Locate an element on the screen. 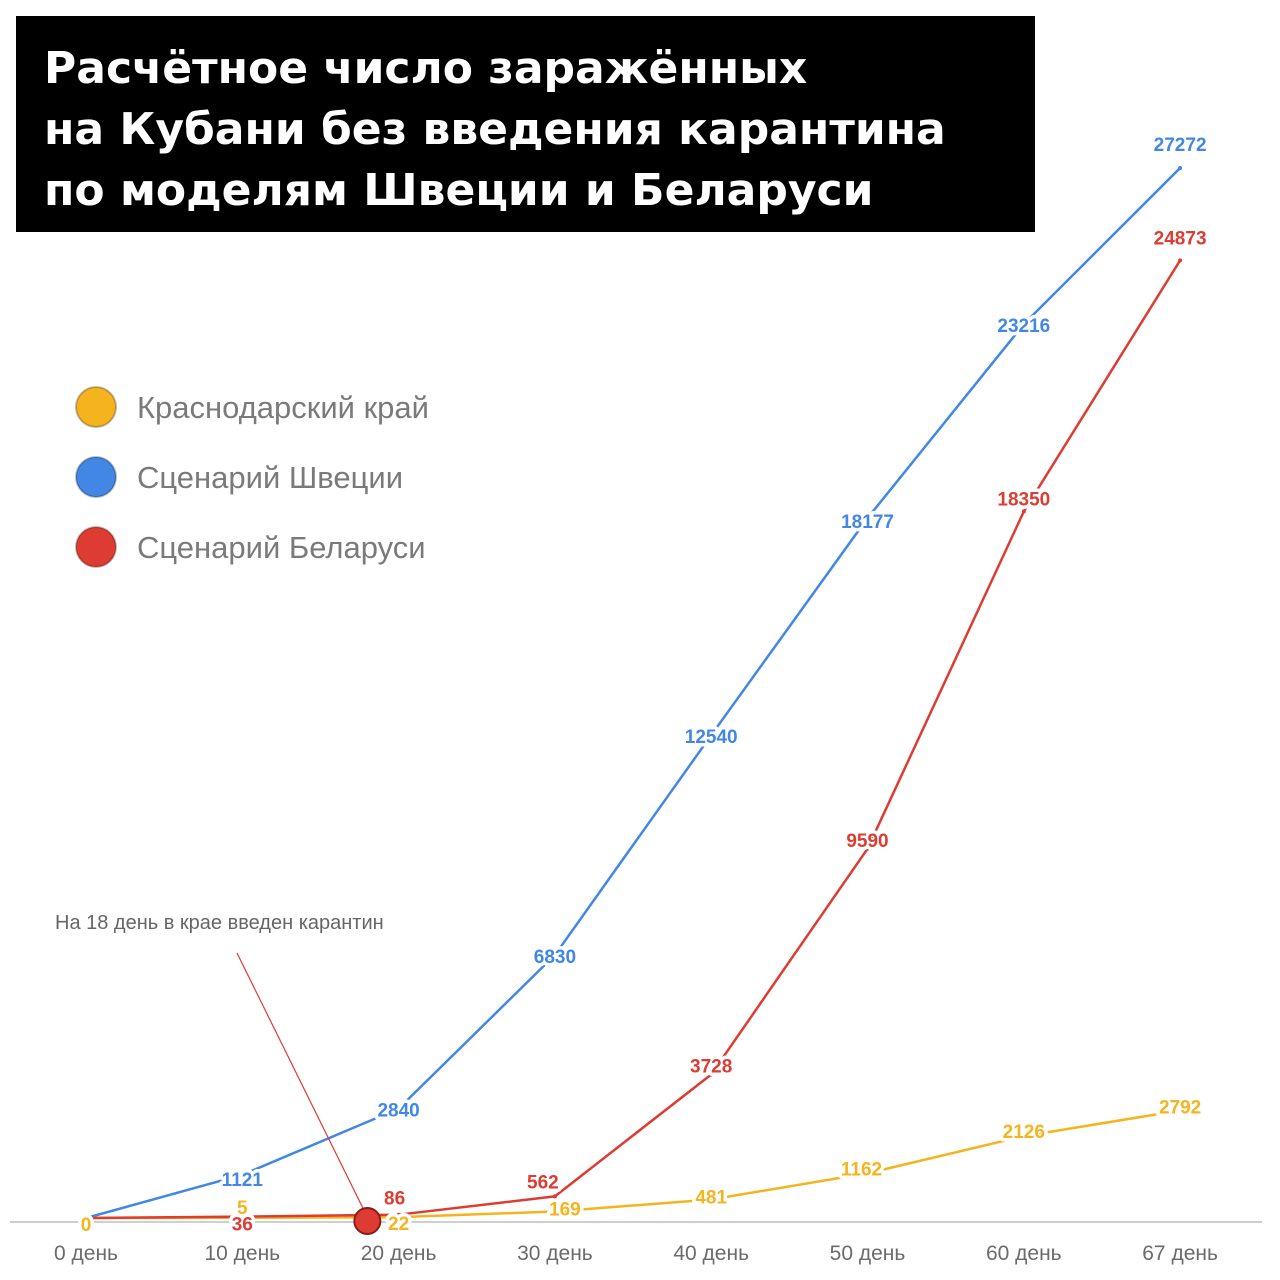 The width and height of the screenshot is (1280, 1280). legend-marker-краснодарский-край is located at coordinates (96, 407).